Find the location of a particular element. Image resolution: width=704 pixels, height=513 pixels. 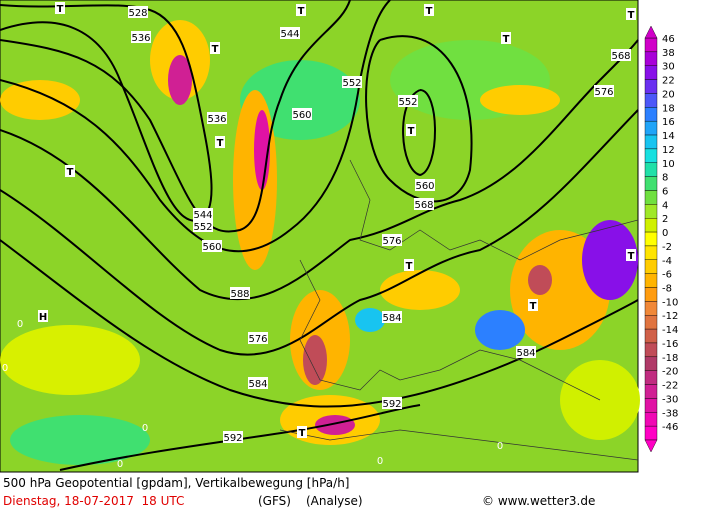

colorbar-label: 16 is located at coordinates (668, 122).